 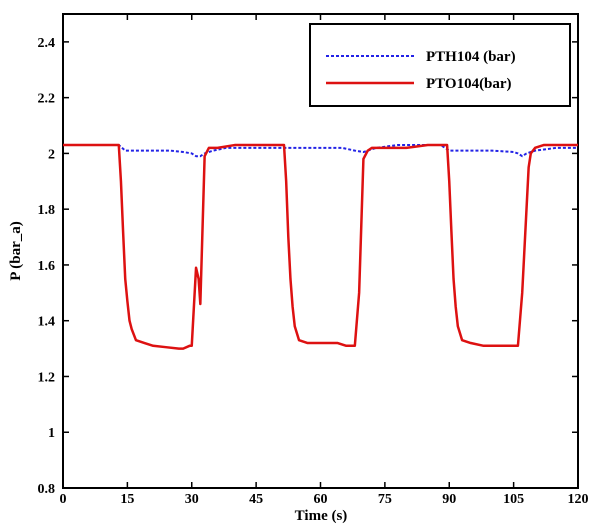 I want to click on x-tick-labels: 0 15 30 45 60 75 90 105 120, so click(x=324, y=499).